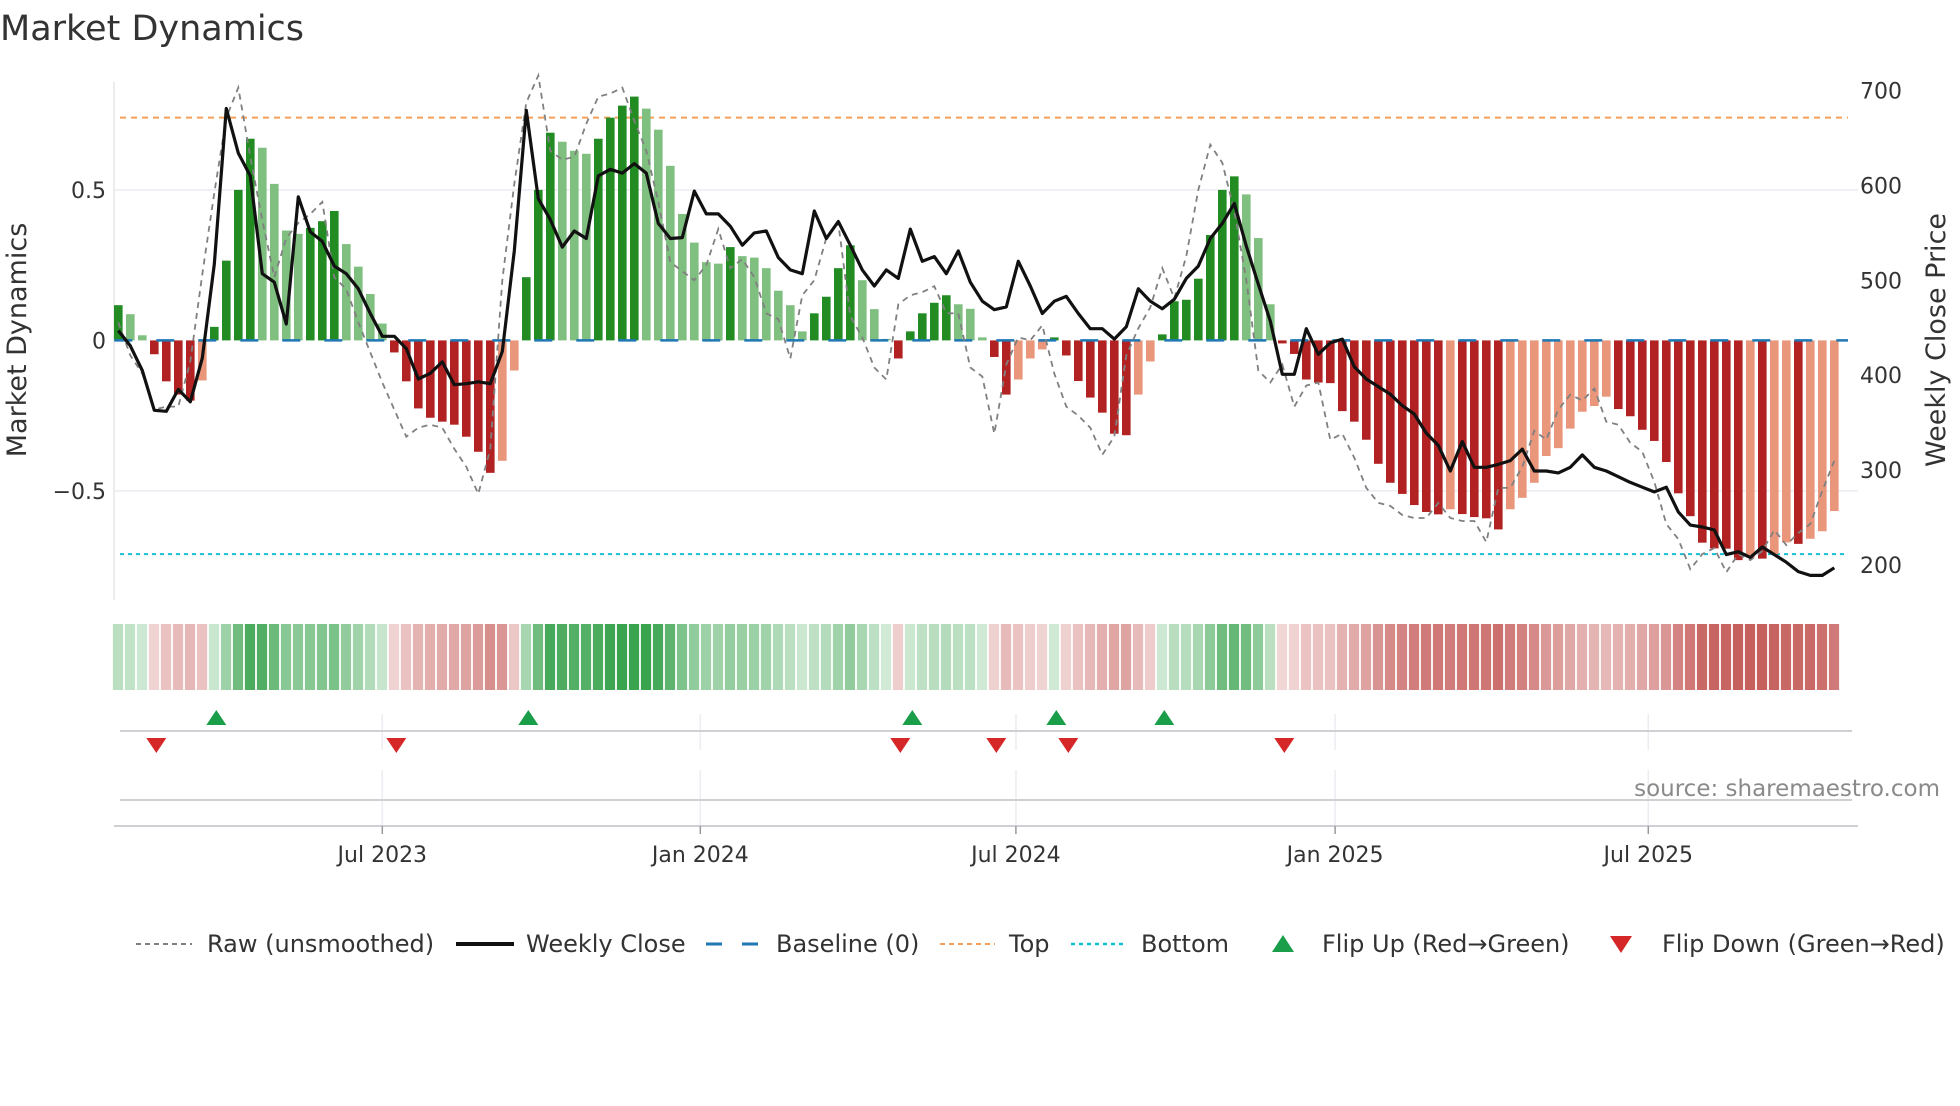 This screenshot has height=1106, width=1960. What do you see at coordinates (847, 944) in the screenshot?
I see `legend-label: Baseline (0)` at bounding box center [847, 944].